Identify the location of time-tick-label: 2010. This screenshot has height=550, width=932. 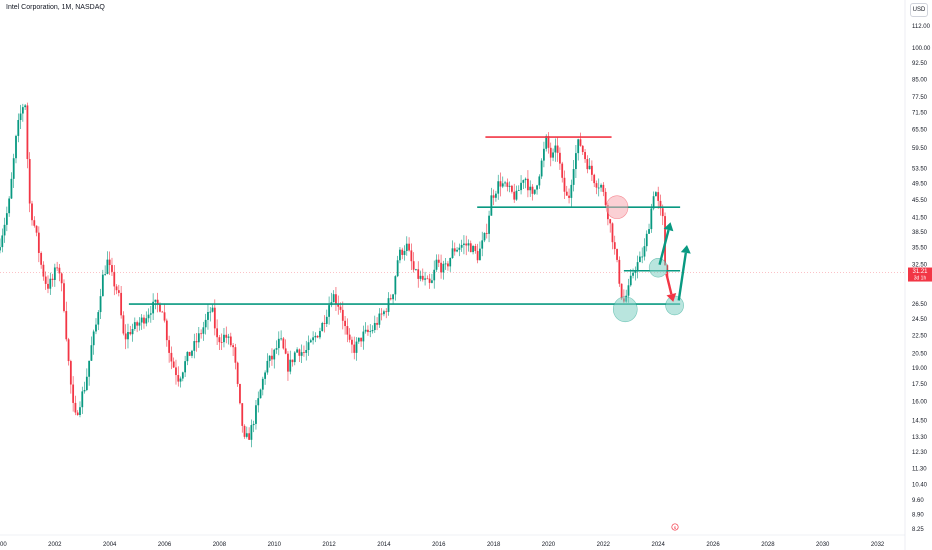
(275, 545).